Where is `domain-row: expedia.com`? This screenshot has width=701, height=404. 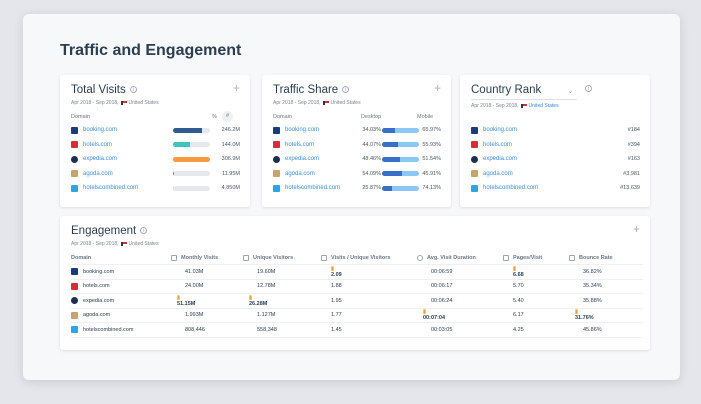 domain-row: expedia.com is located at coordinates (94, 159).